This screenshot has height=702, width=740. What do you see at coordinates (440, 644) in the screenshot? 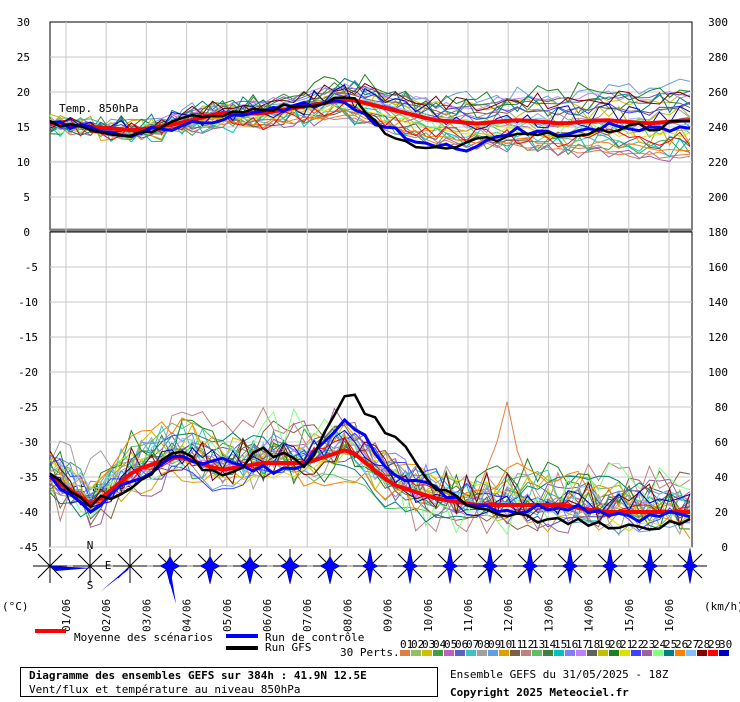
I see `legend-pert-number: 04` at bounding box center [440, 644].